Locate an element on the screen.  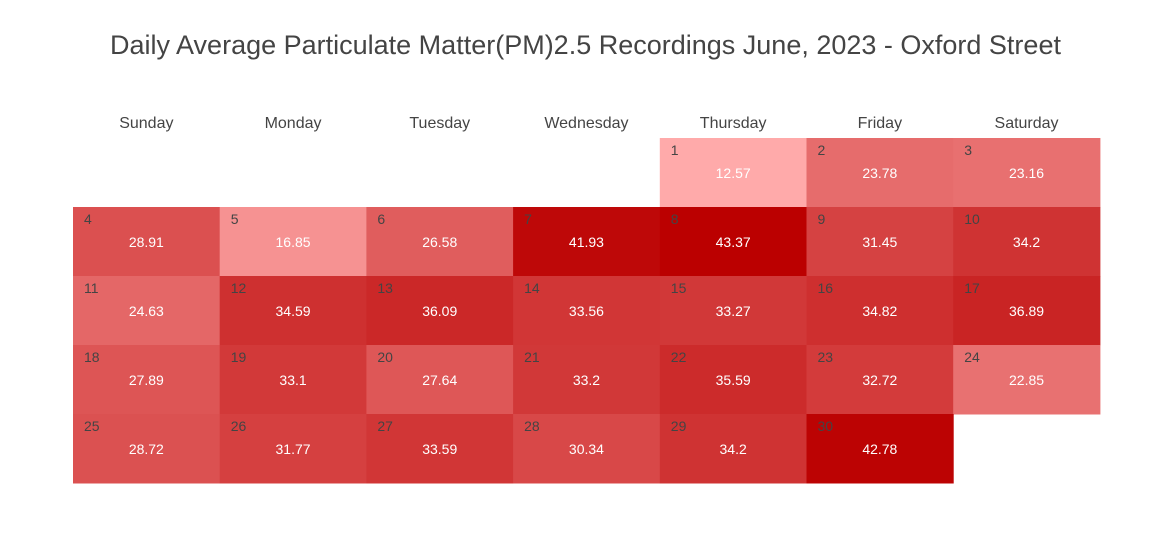
day-cell: 11 24.63 is located at coordinates (147, 311).